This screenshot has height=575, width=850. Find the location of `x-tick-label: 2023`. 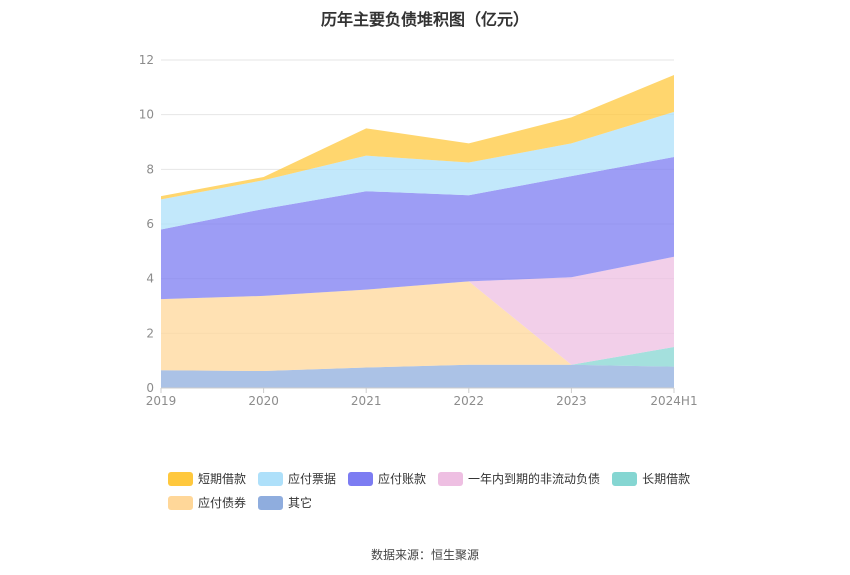

x-tick-label: 2023 is located at coordinates (571, 401).